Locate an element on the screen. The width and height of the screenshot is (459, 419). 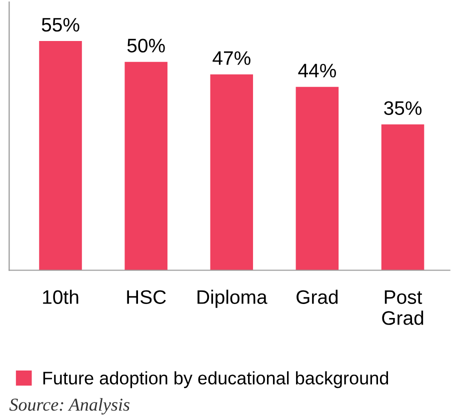
source-note: Source: Analysis is located at coordinates (69, 406).